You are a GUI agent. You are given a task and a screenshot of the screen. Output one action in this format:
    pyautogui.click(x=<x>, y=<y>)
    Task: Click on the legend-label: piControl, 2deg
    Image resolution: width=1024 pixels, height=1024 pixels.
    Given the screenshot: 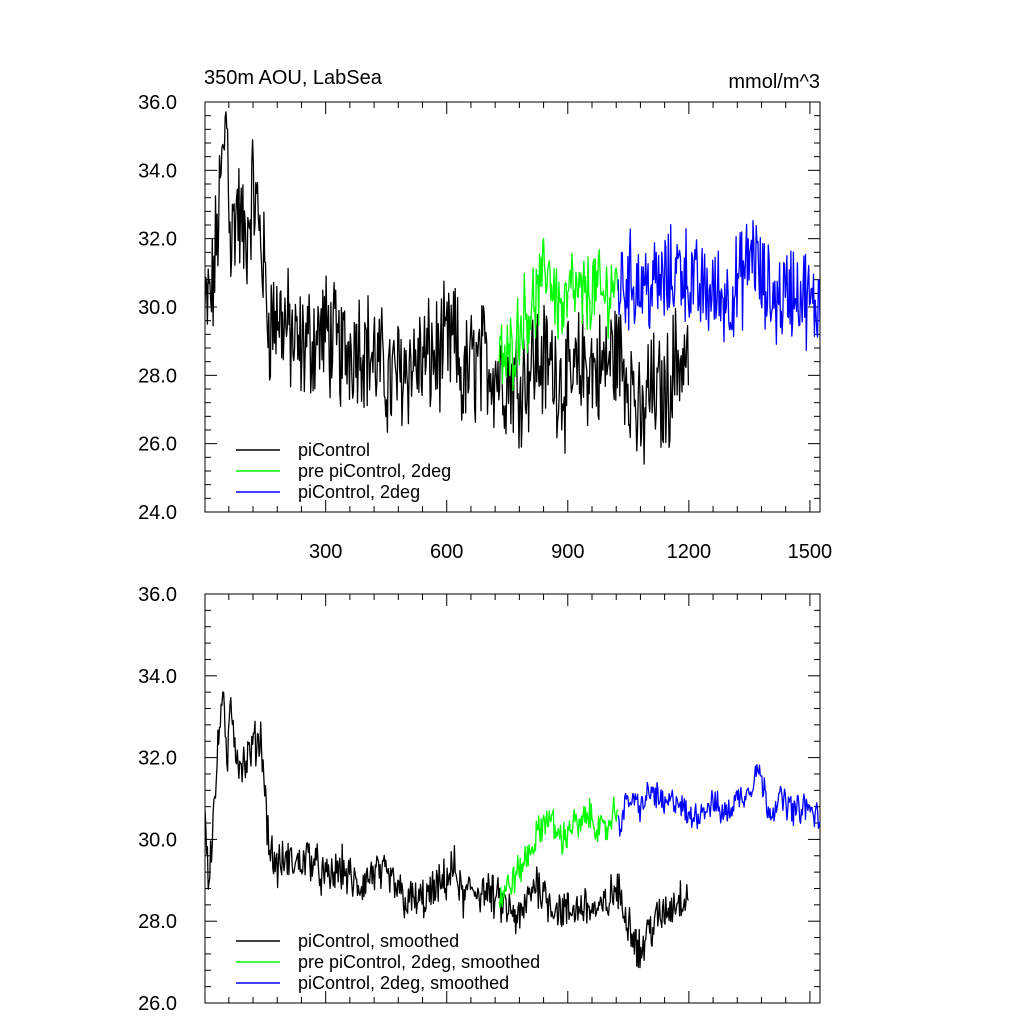 What is the action you would take?
    pyautogui.click(x=359, y=492)
    